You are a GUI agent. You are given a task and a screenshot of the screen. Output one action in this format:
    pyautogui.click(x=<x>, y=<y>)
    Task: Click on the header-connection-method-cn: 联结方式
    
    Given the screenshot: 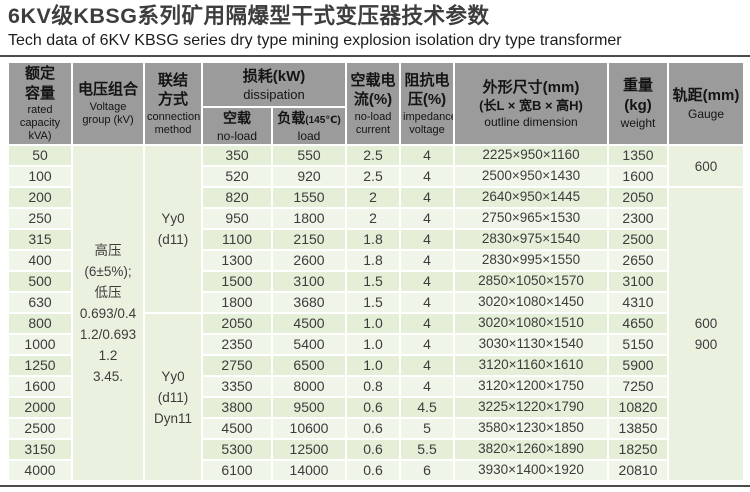 What is the action you would take?
    pyautogui.click(x=172, y=90)
    